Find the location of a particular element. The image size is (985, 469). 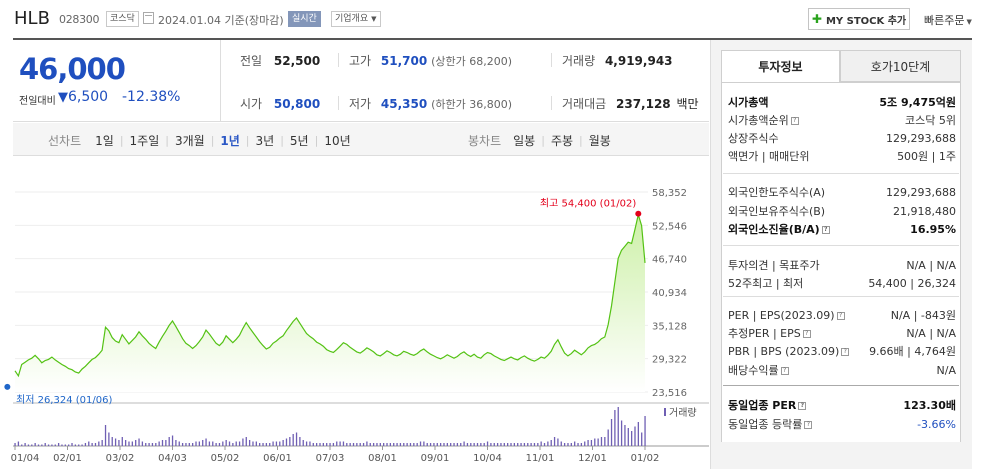

x-tick-label: 08/01 is located at coordinates (382, 458).